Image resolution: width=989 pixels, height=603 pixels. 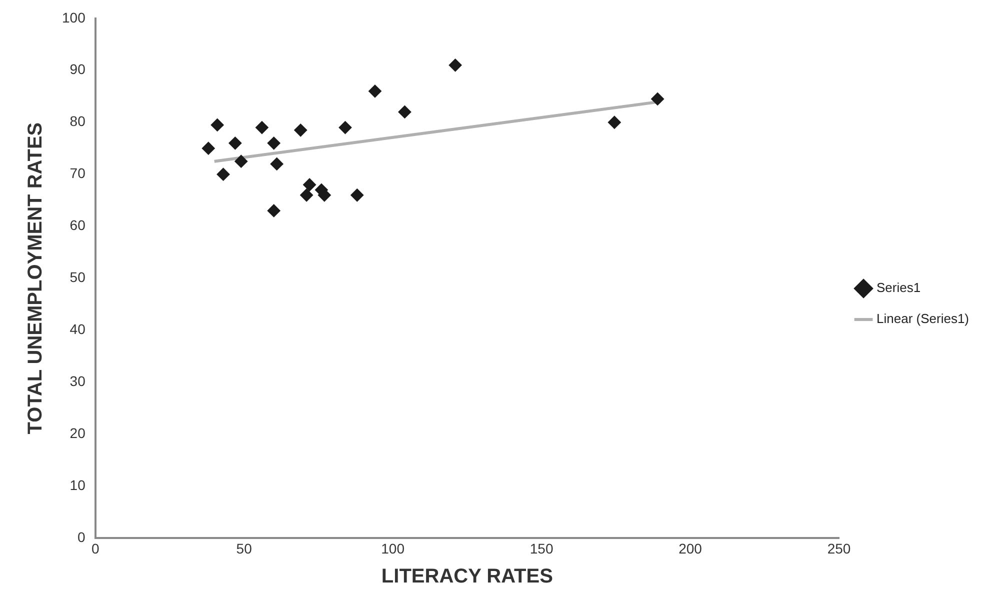 What do you see at coordinates (78, 277) in the screenshot?
I see `y-tick-label: 50` at bounding box center [78, 277].